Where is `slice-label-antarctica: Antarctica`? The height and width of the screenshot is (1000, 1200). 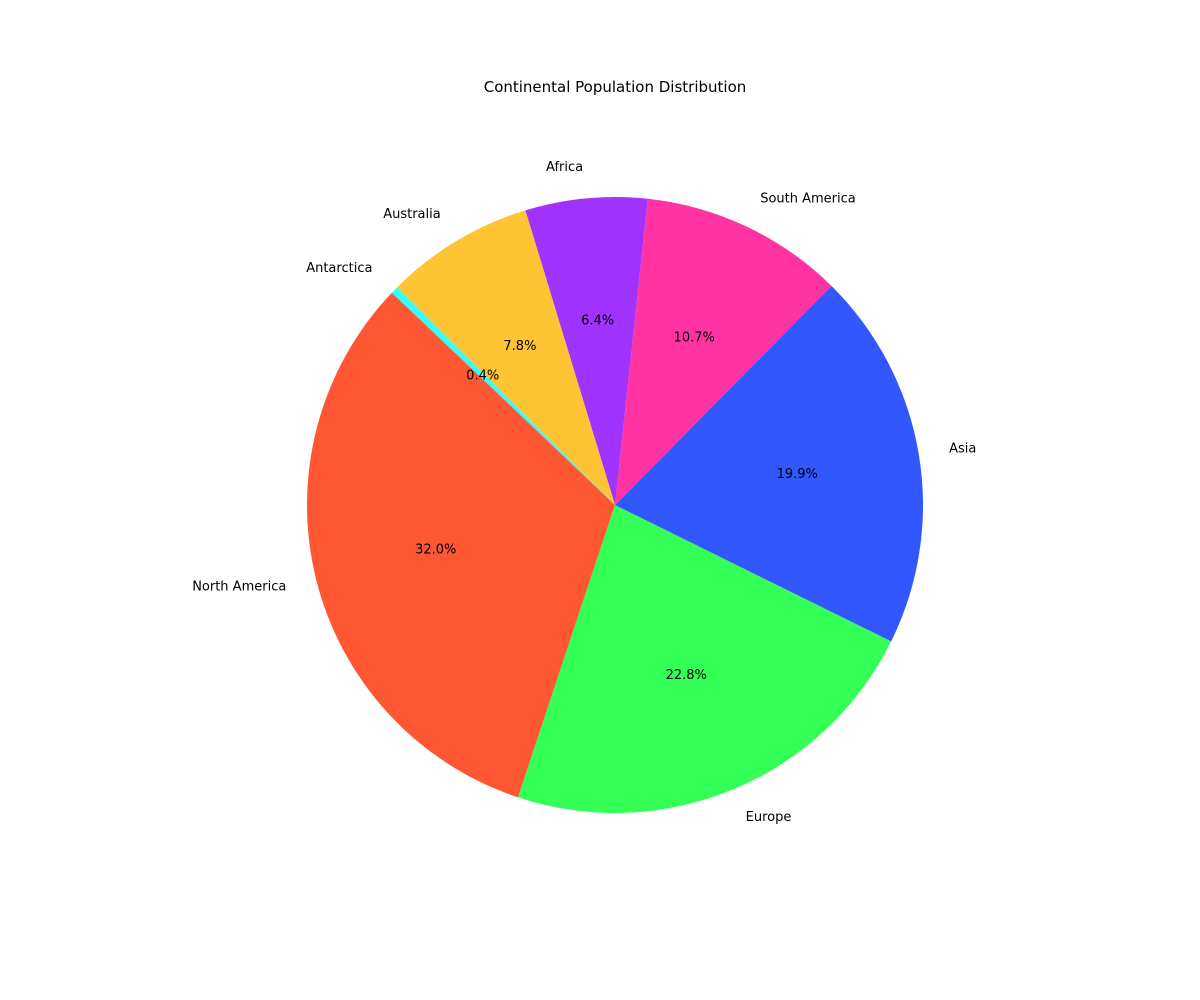
slice-label-antarctica: Antarctica is located at coordinates (339, 268).